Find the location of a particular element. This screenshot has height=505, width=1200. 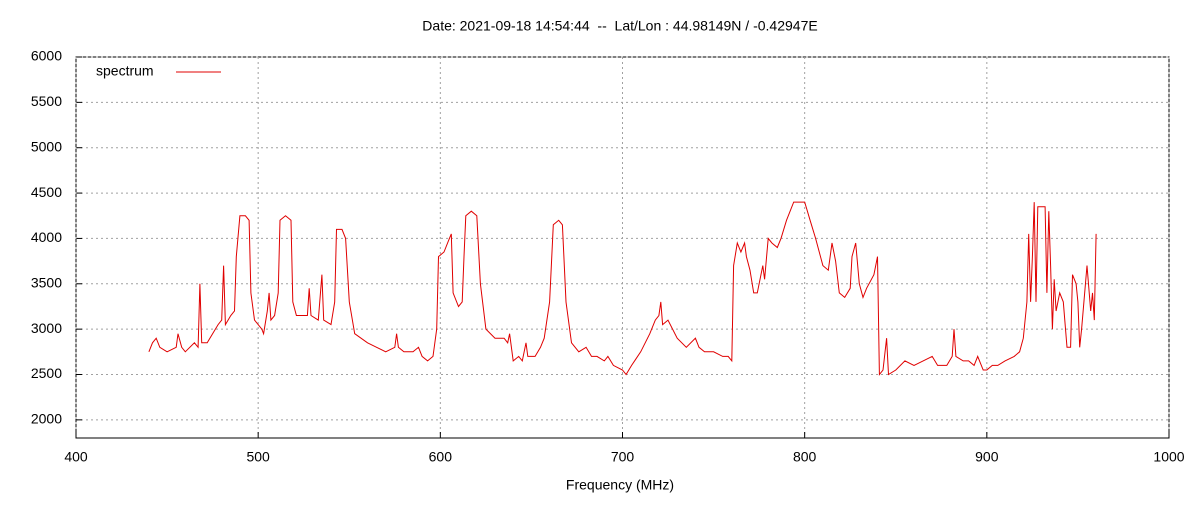

x-axis-label: Frequency (MHz) is located at coordinates (620, 485).